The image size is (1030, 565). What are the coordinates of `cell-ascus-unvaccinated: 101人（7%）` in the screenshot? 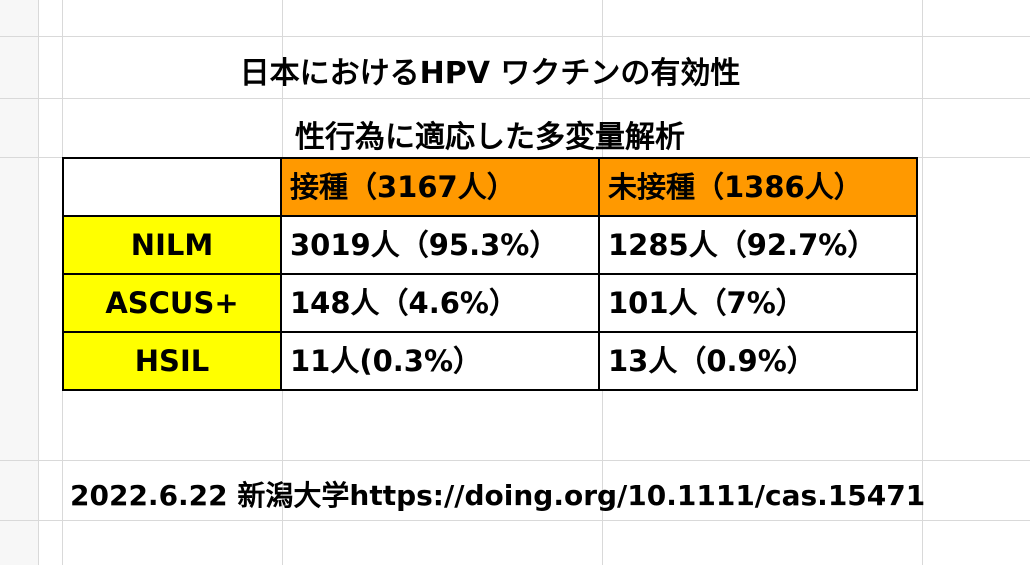 It's located at (758, 303).